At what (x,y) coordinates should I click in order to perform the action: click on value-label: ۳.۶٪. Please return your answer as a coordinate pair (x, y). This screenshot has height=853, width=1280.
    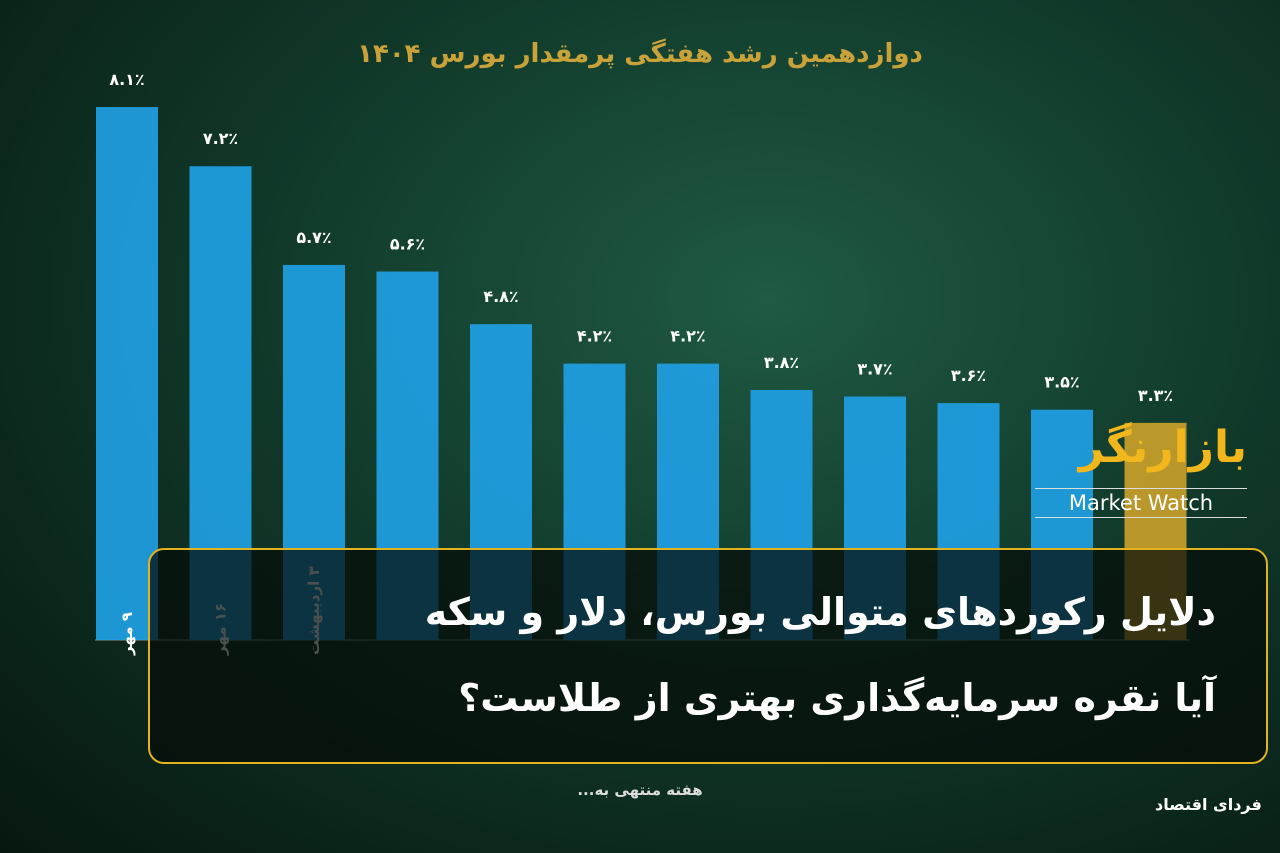
    Looking at the image, I should click on (968, 375).